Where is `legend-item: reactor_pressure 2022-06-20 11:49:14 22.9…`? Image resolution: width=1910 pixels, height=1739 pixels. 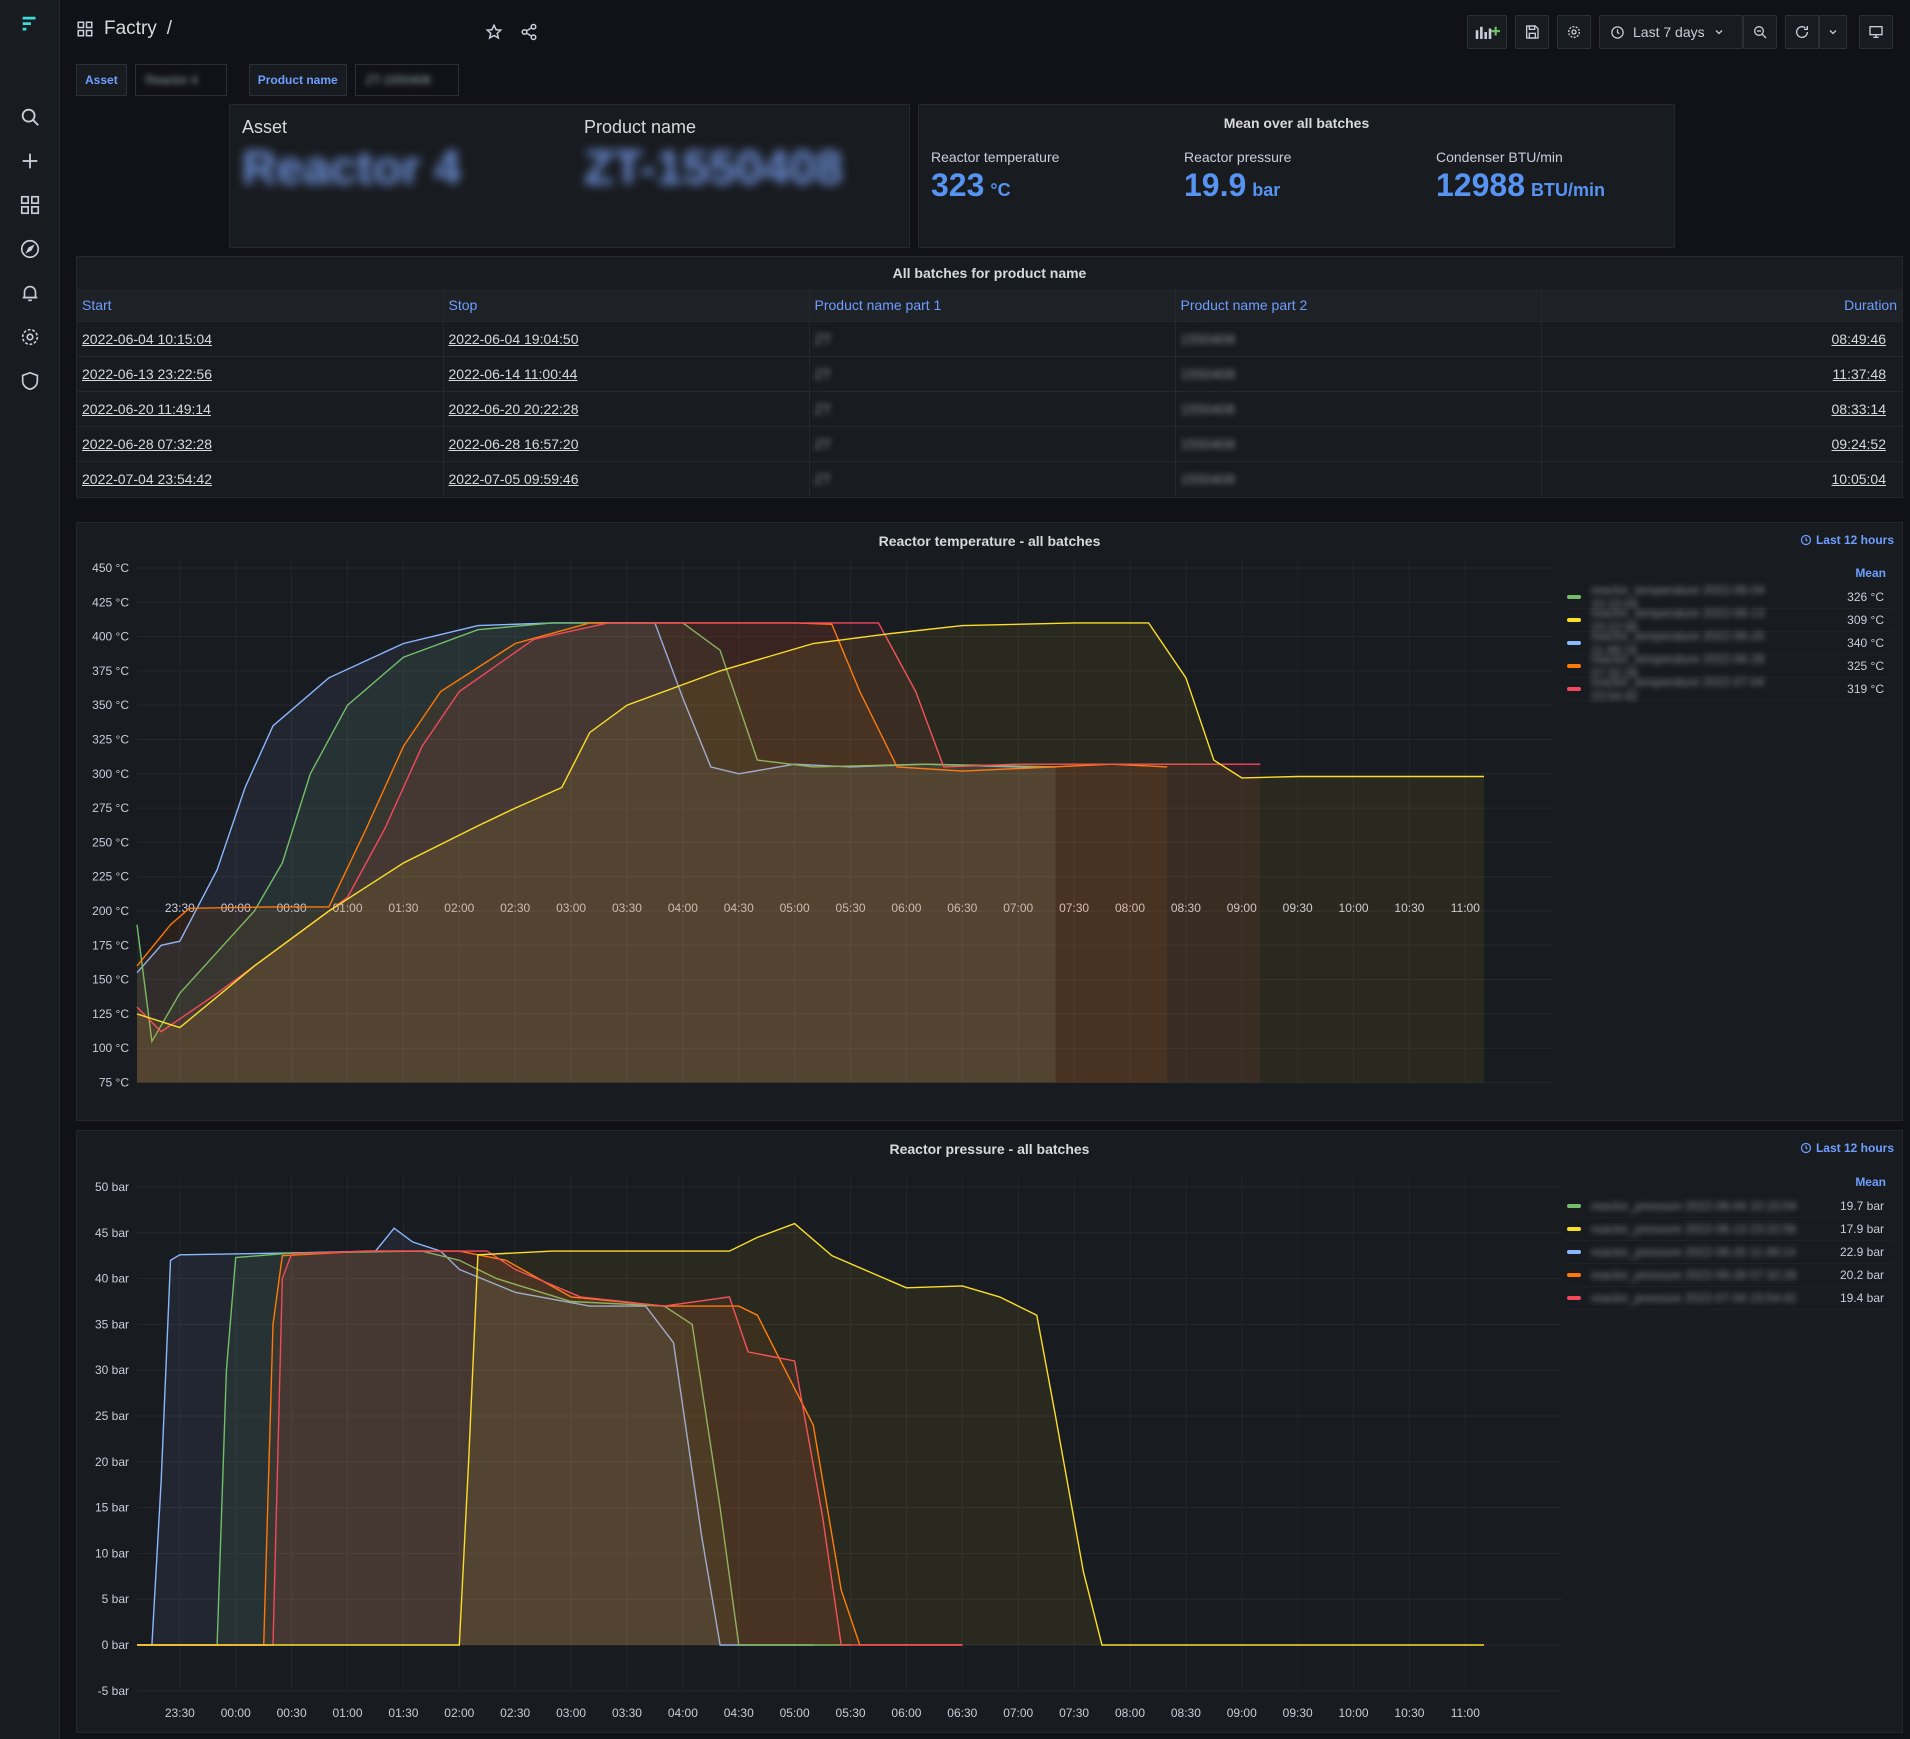 legend-item: reactor_pressure 2022-06-20 11:49:14 22.9… is located at coordinates (1729, 1252).